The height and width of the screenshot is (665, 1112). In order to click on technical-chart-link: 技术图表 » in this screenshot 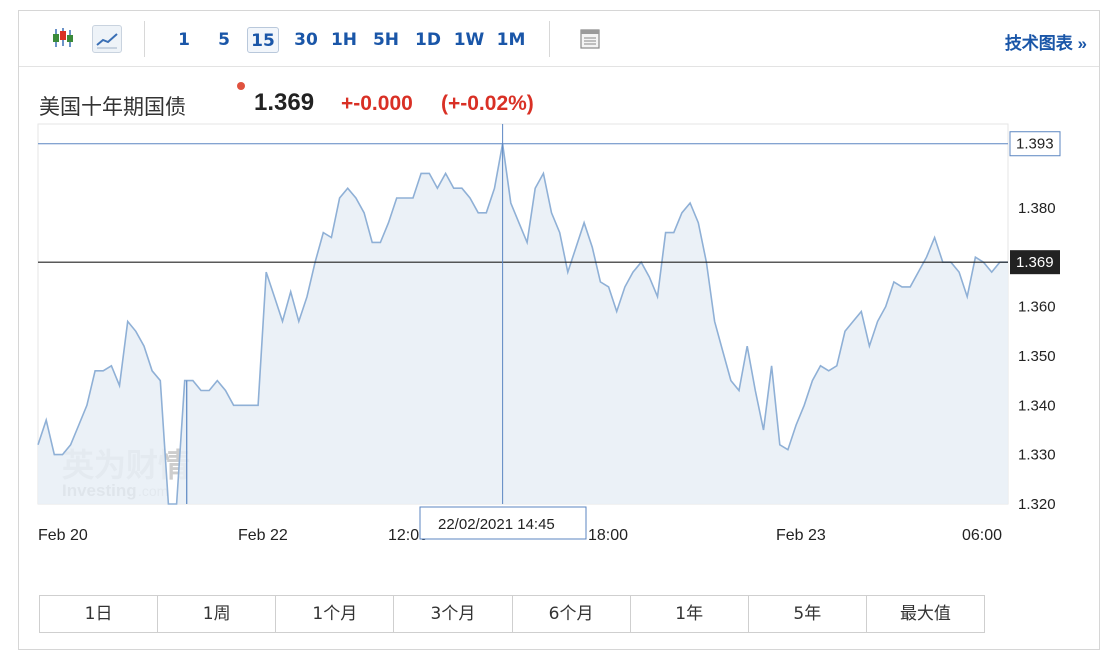, I will do `click(1045, 43)`.